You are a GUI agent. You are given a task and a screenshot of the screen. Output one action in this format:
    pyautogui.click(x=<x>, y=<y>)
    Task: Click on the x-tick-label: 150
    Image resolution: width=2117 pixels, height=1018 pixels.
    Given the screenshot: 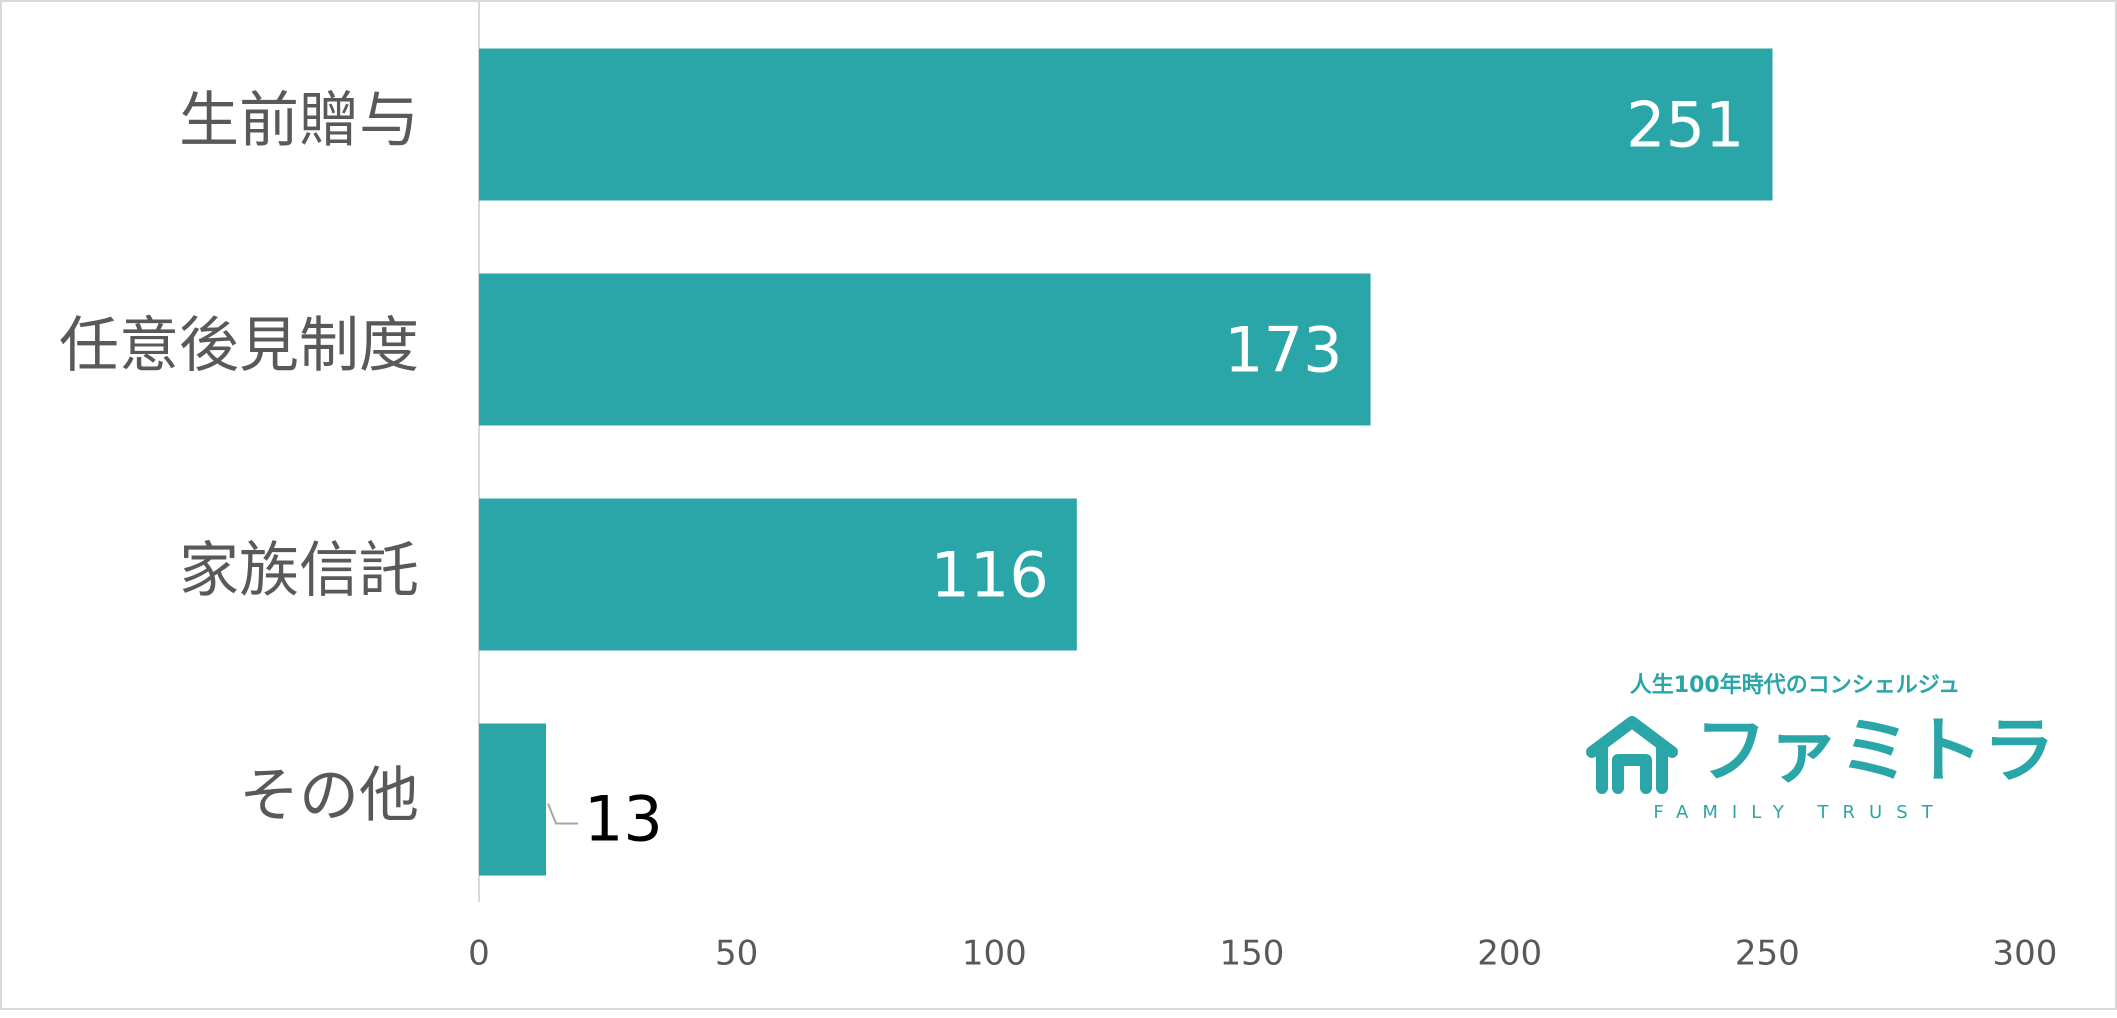 What is the action you would take?
    pyautogui.click(x=1252, y=954)
    